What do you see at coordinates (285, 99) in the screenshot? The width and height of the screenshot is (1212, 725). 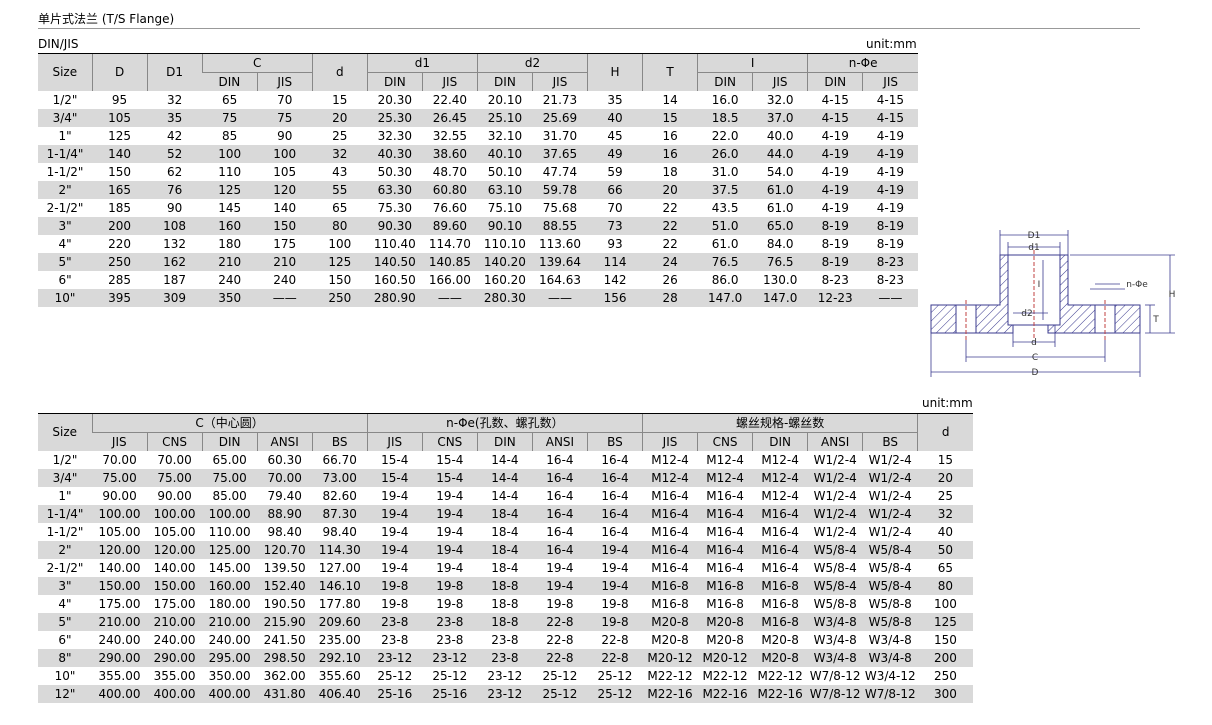 I see `cell: 70` at bounding box center [285, 99].